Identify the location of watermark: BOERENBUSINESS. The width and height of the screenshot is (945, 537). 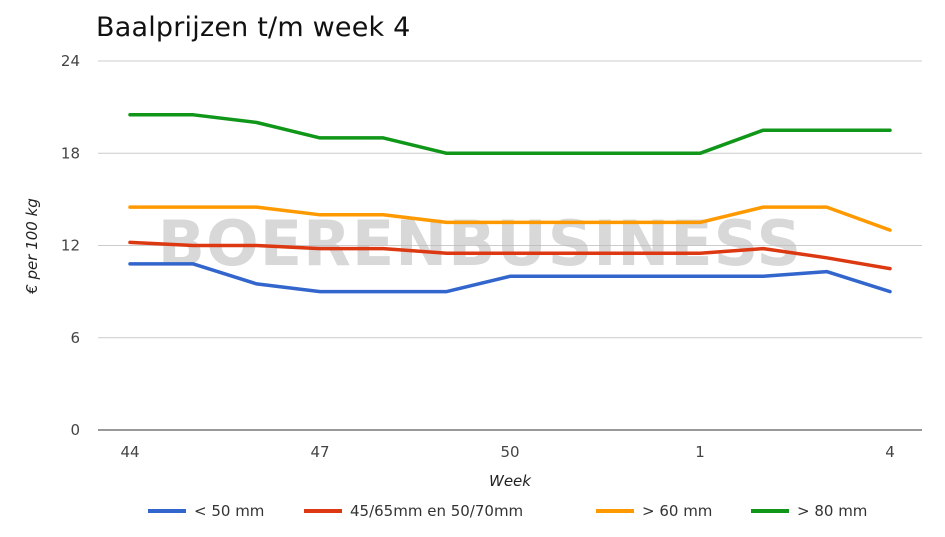
(480, 243).